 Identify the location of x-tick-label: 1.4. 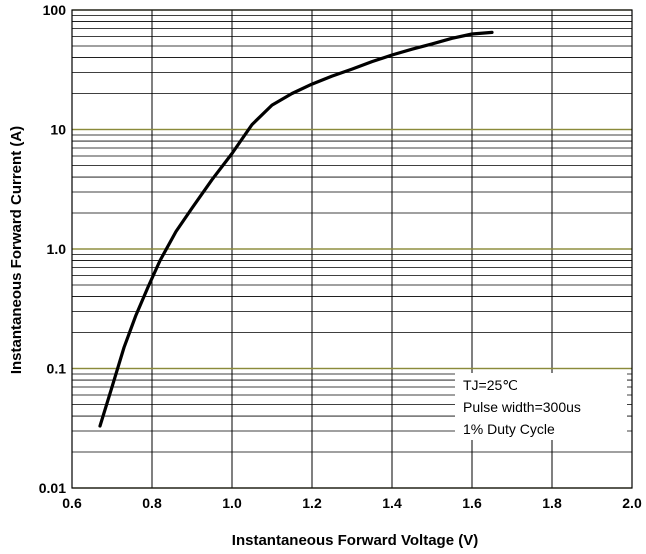
(392, 503).